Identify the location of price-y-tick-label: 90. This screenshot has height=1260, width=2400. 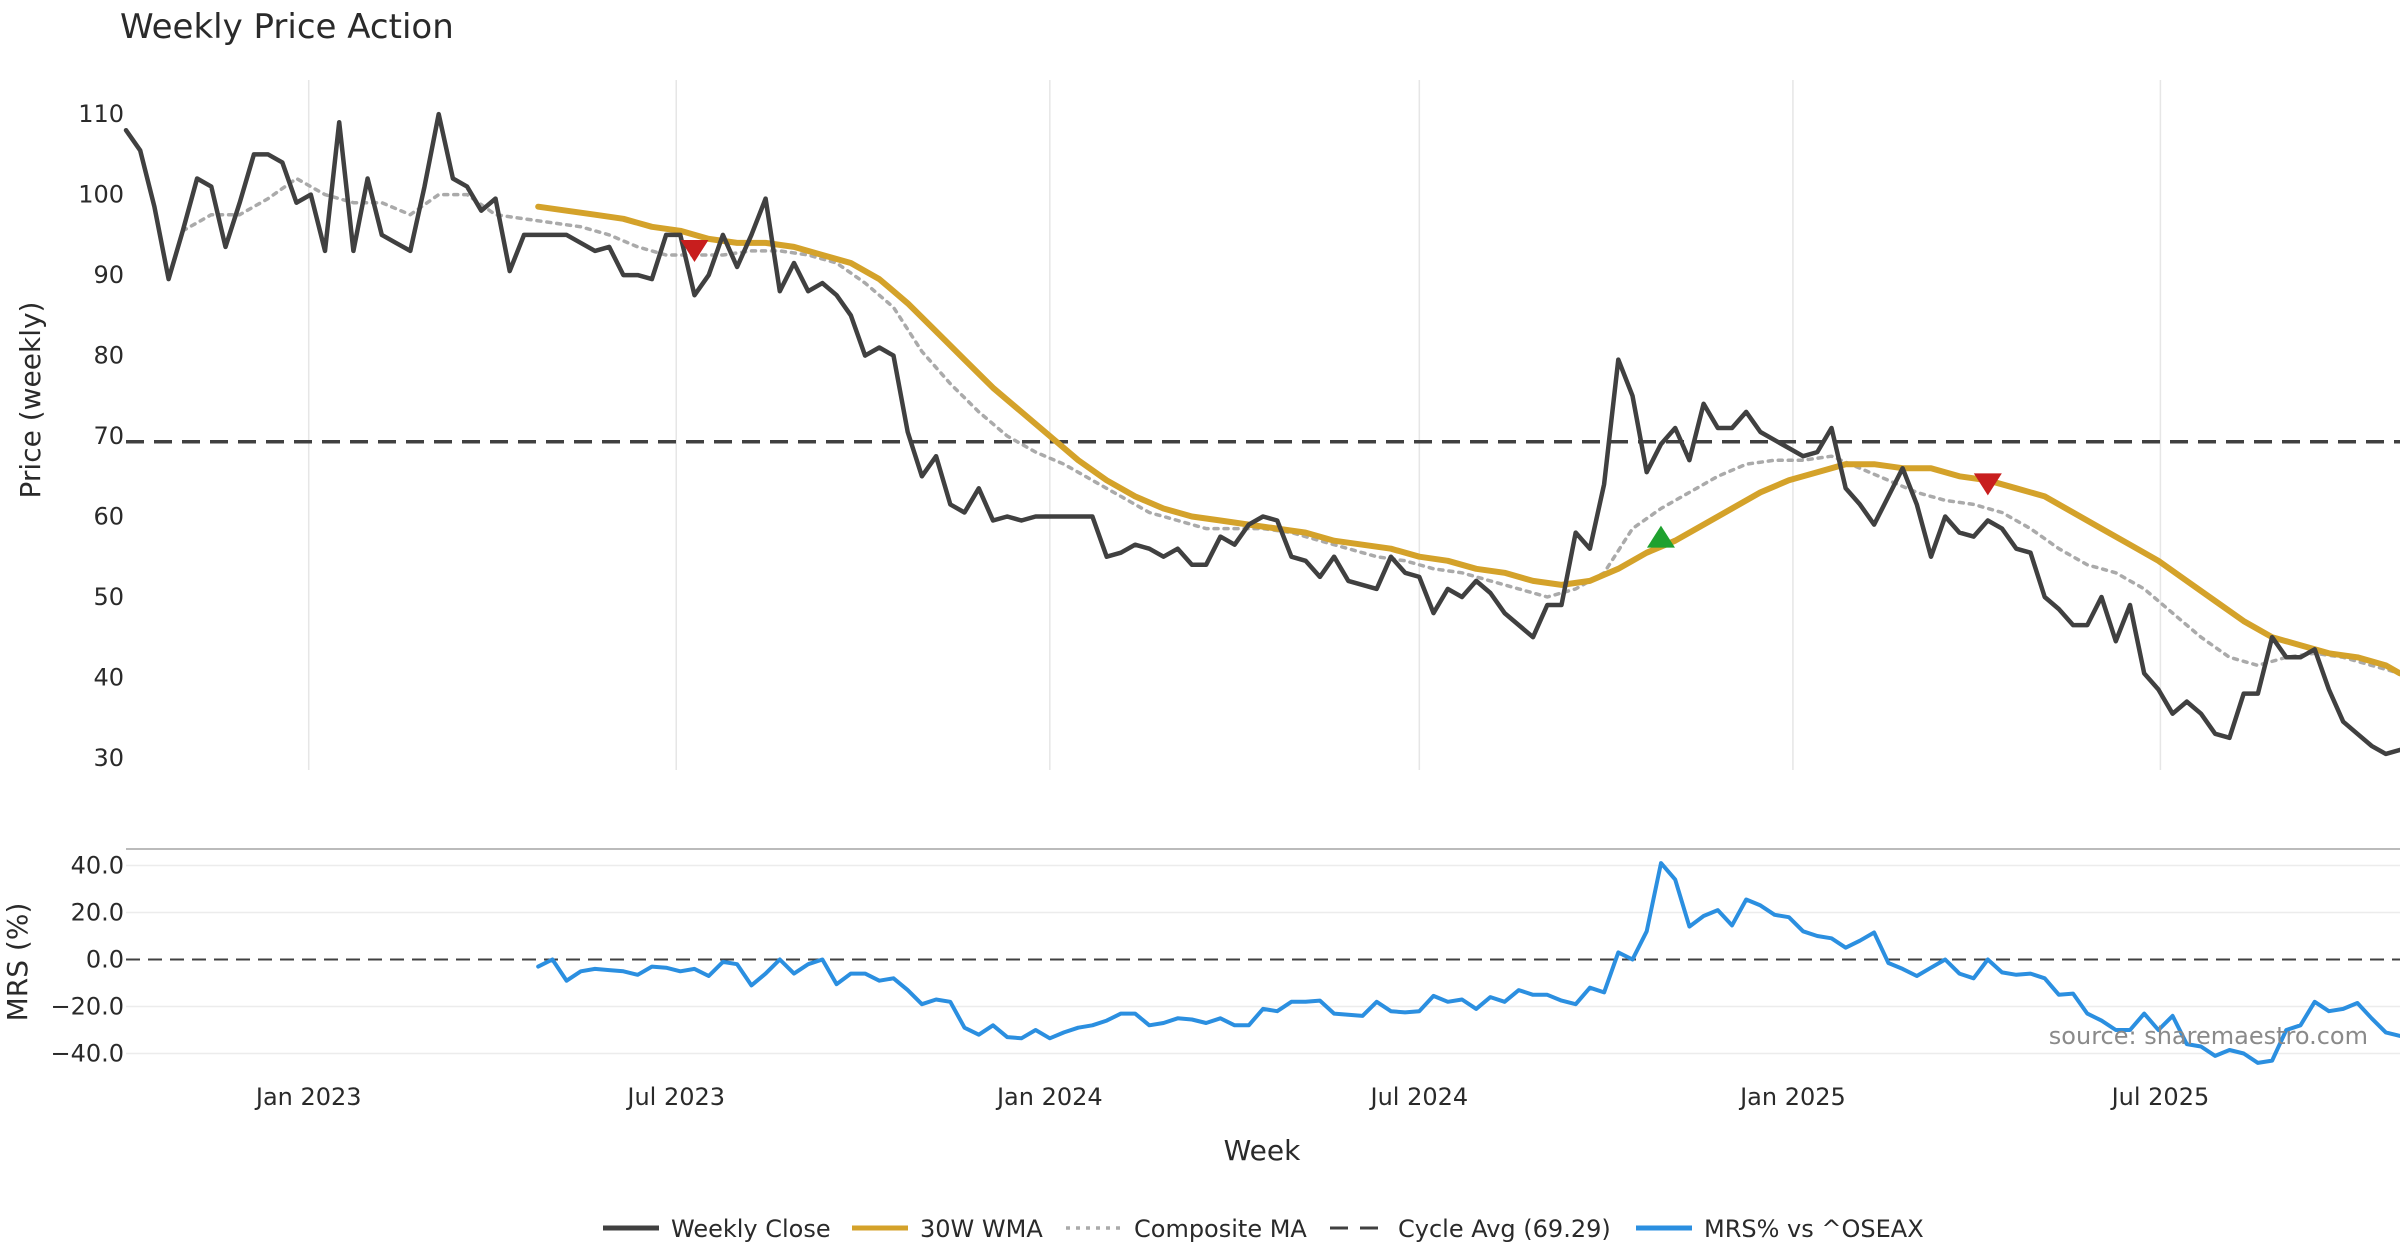
(108, 275).